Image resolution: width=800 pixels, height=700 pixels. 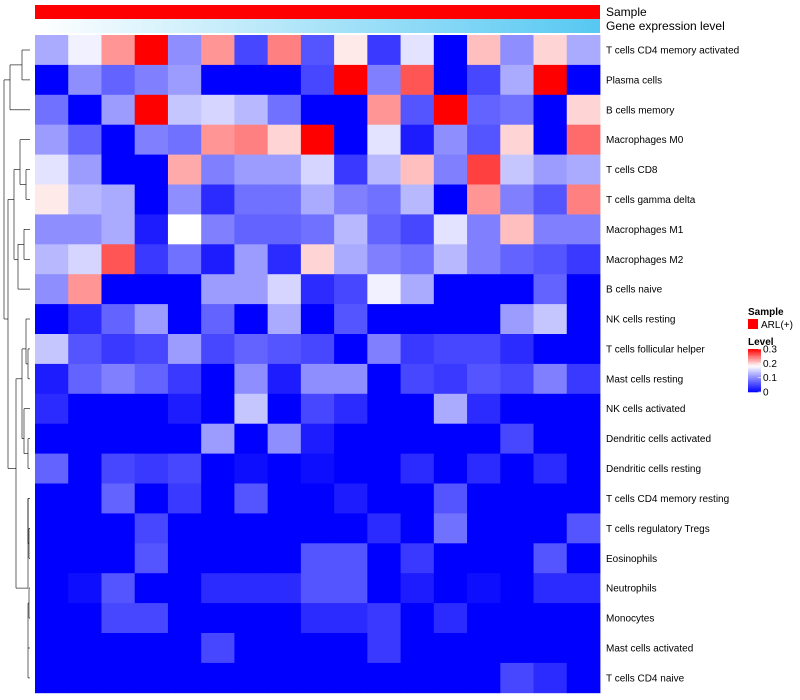 What do you see at coordinates (653, 469) in the screenshot?
I see `row-label: Dendritic cells resting` at bounding box center [653, 469].